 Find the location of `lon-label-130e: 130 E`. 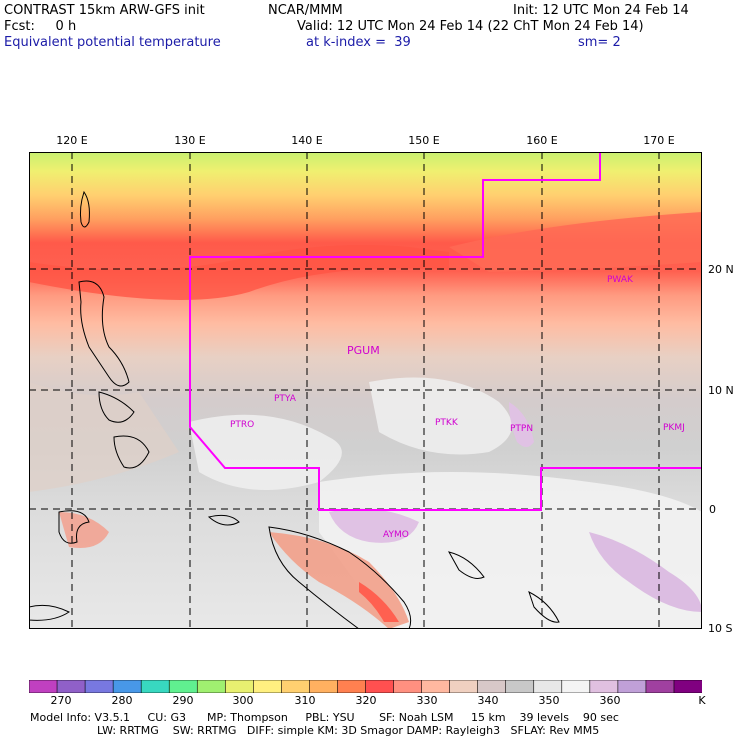

lon-label-130e: 130 E is located at coordinates (190, 140).